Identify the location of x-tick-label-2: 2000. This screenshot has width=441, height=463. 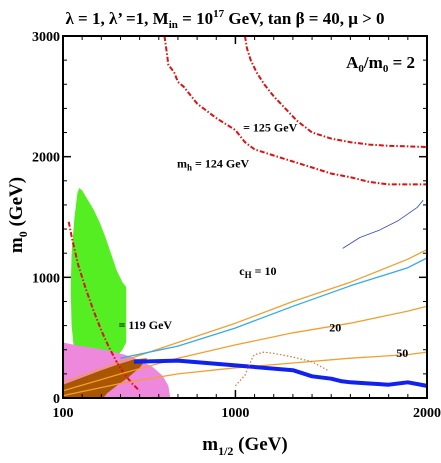
(427, 413).